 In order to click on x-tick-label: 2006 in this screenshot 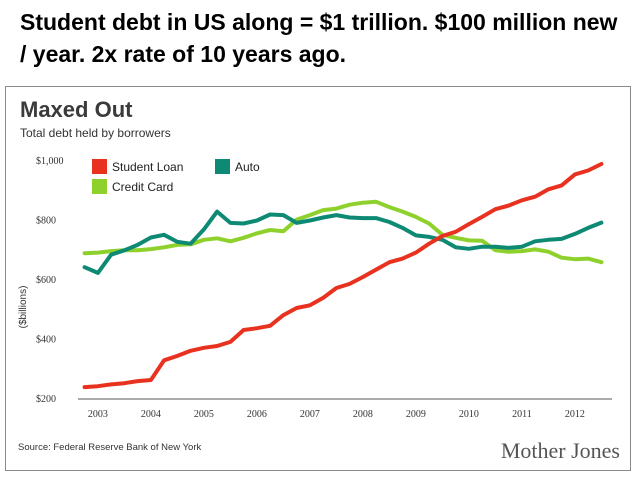, I will do `click(257, 414)`.